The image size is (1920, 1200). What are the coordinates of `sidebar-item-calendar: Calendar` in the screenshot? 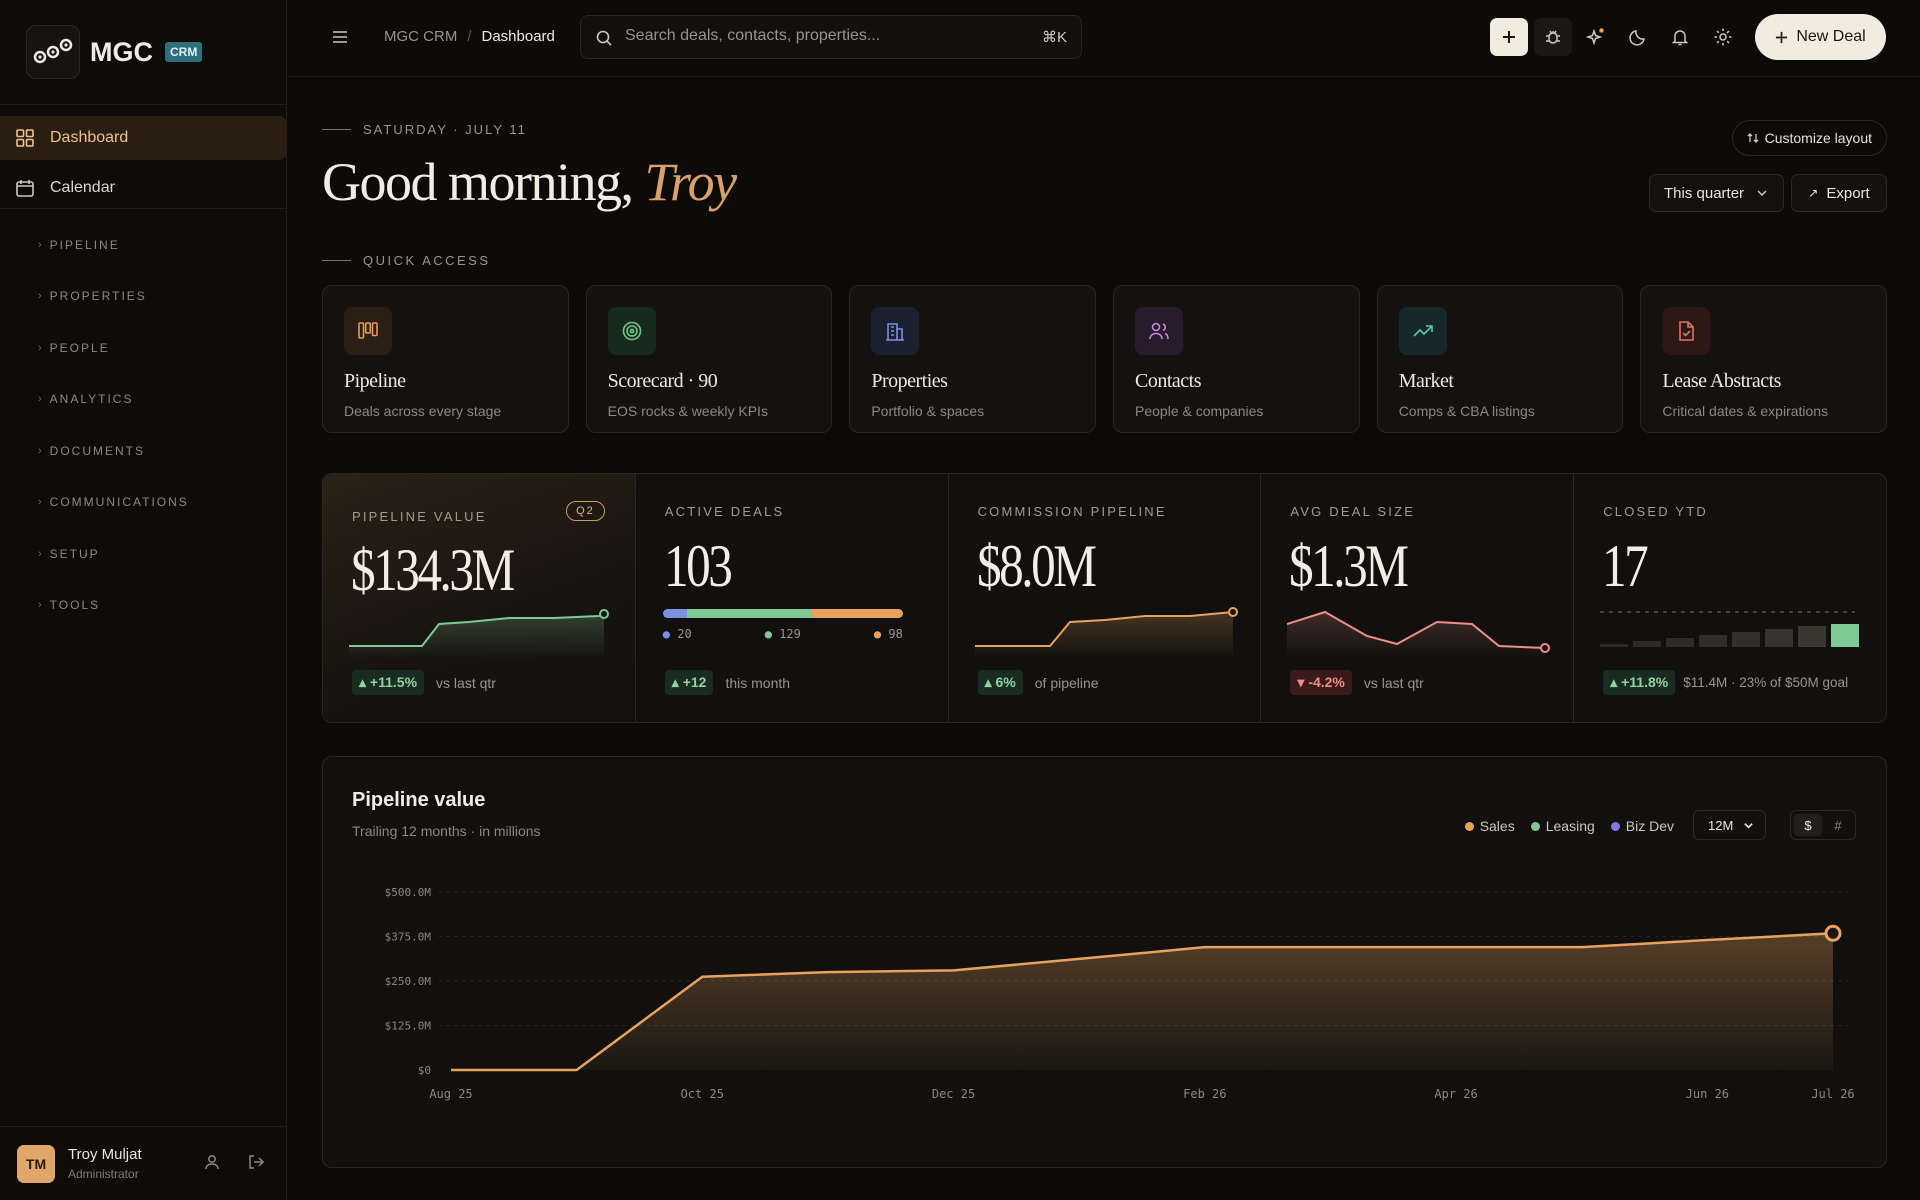 It's located at (143, 188).